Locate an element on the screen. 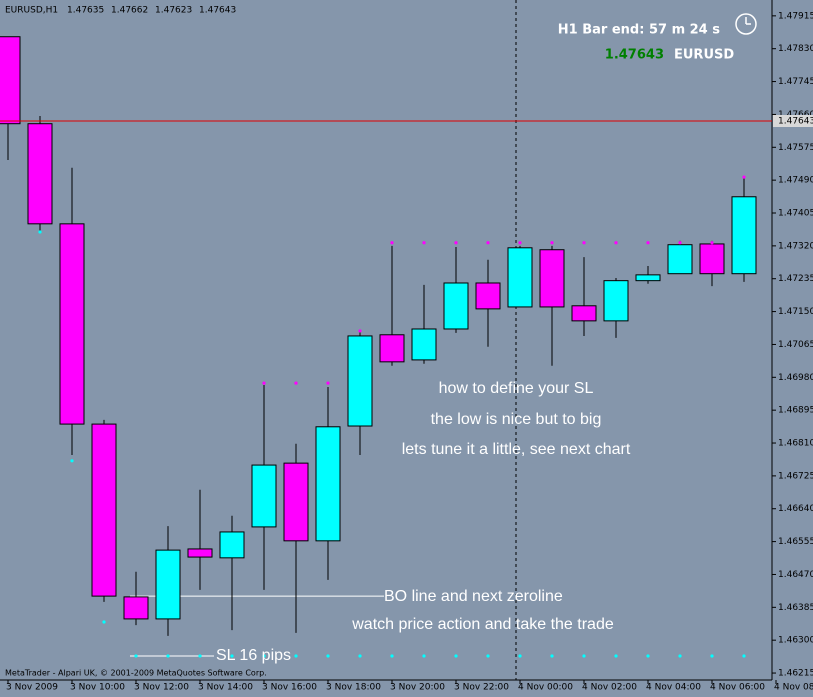 The height and width of the screenshot is (697, 813). y-tick-label: 1.47065 is located at coordinates (795, 345).